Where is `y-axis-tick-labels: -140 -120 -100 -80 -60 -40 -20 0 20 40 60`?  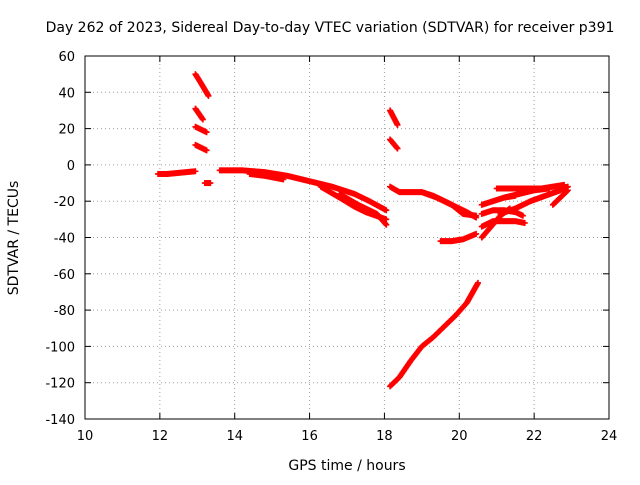
y-axis-tick-labels: -140 -120 -100 -80 -60 -40 -20 0 20 40 60 is located at coordinates (60, 239).